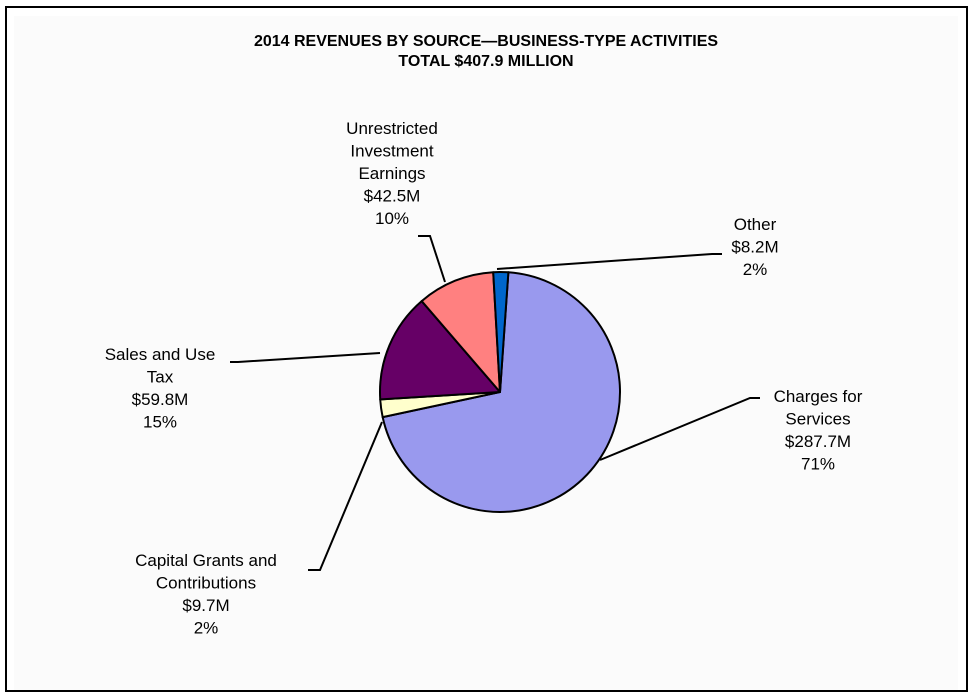  Describe the element at coordinates (754, 247) in the screenshot. I see `data-label-other: Other $8.2M 2%` at that location.